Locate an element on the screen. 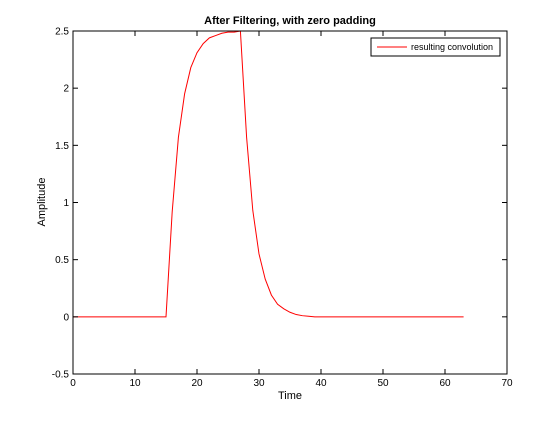 This screenshot has width=560, height=425. legend-box is located at coordinates (435, 47).